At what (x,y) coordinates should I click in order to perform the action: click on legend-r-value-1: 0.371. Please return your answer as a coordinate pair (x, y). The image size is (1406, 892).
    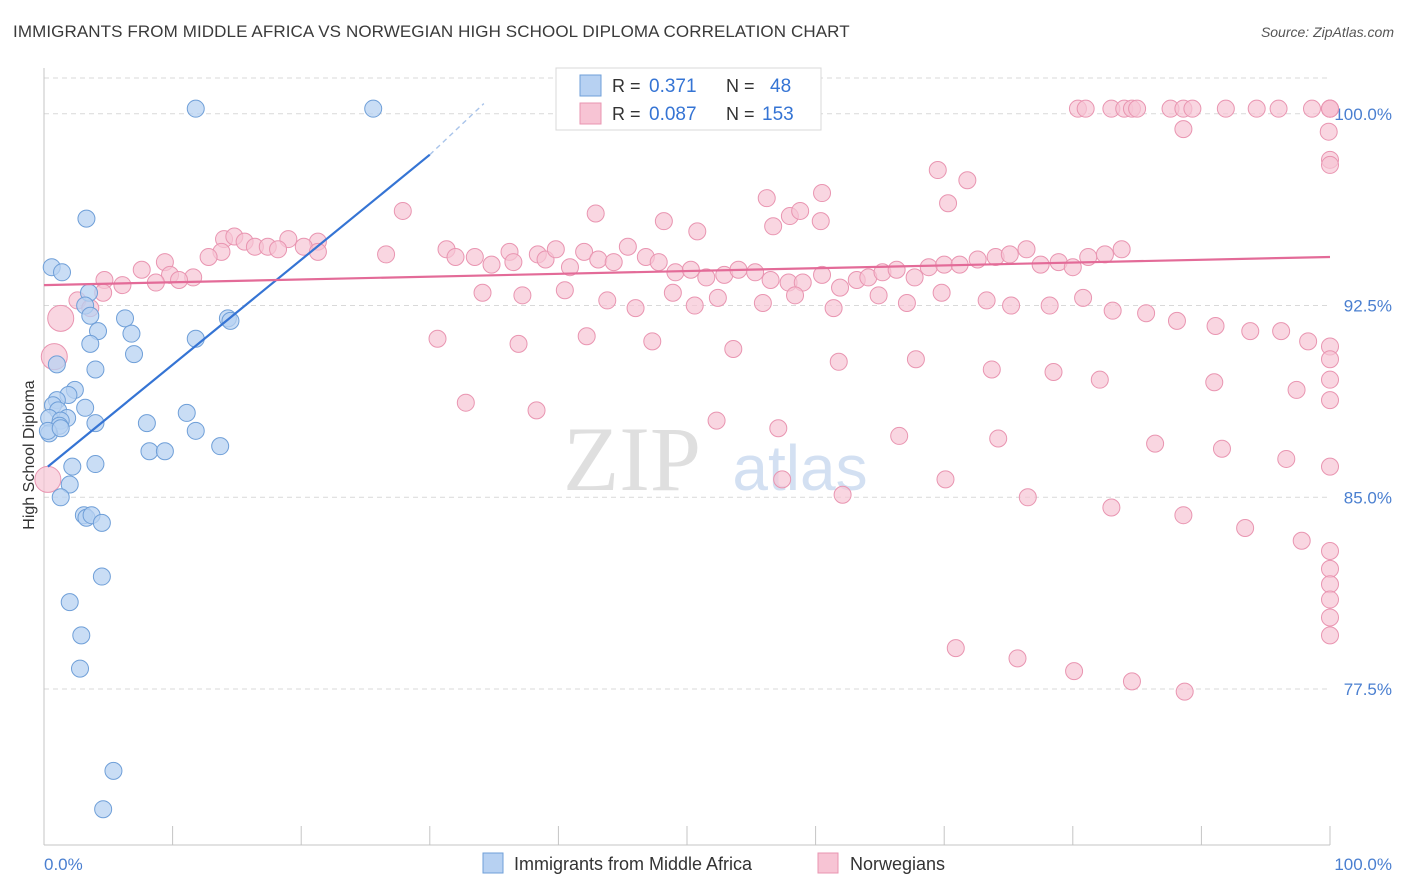
    Looking at the image, I should click on (673, 86).